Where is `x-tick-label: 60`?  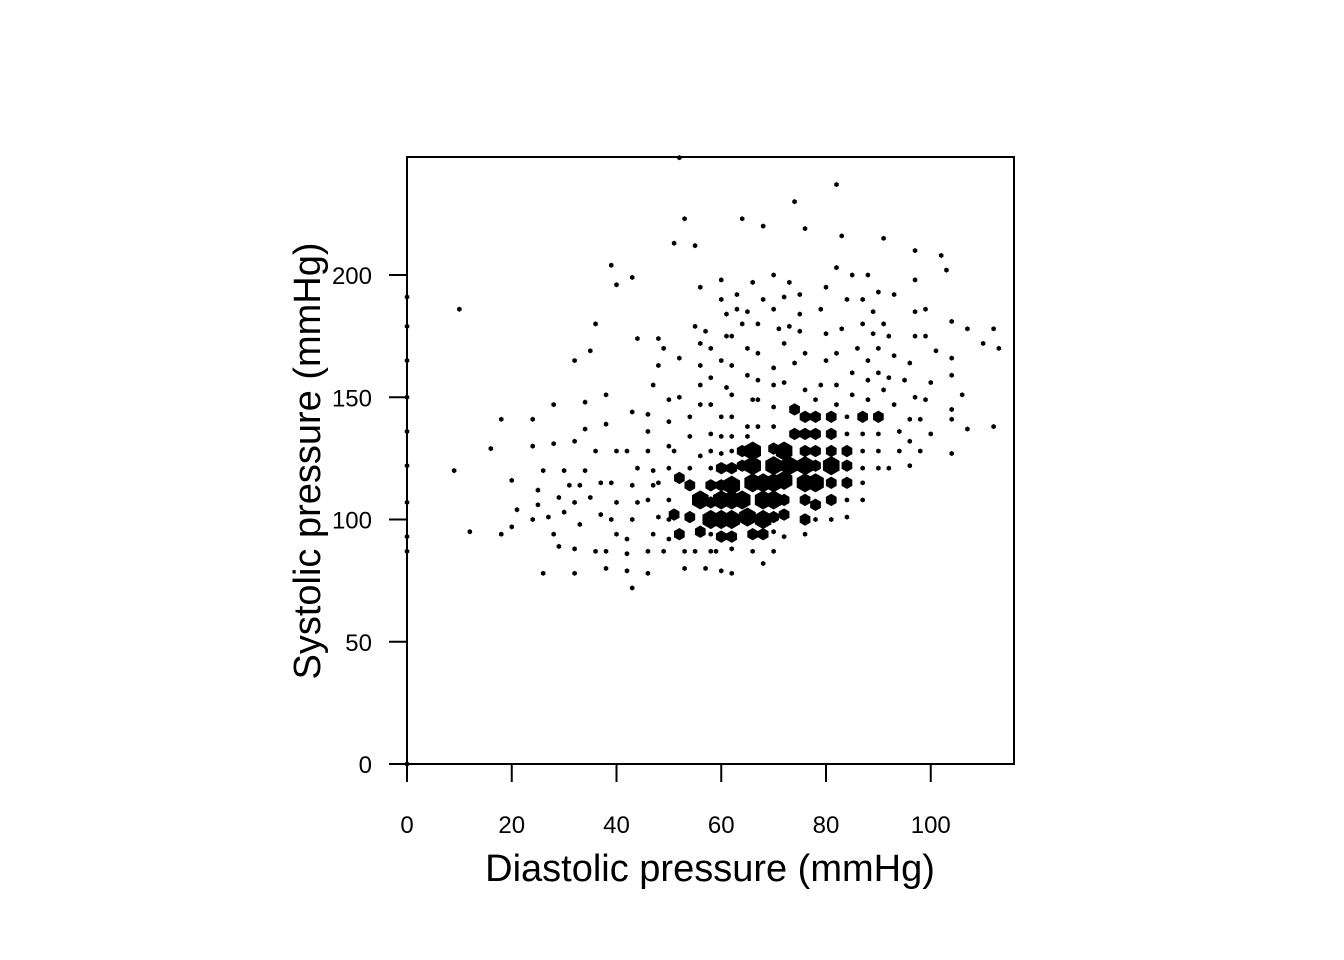
x-tick-label: 60 is located at coordinates (721, 825).